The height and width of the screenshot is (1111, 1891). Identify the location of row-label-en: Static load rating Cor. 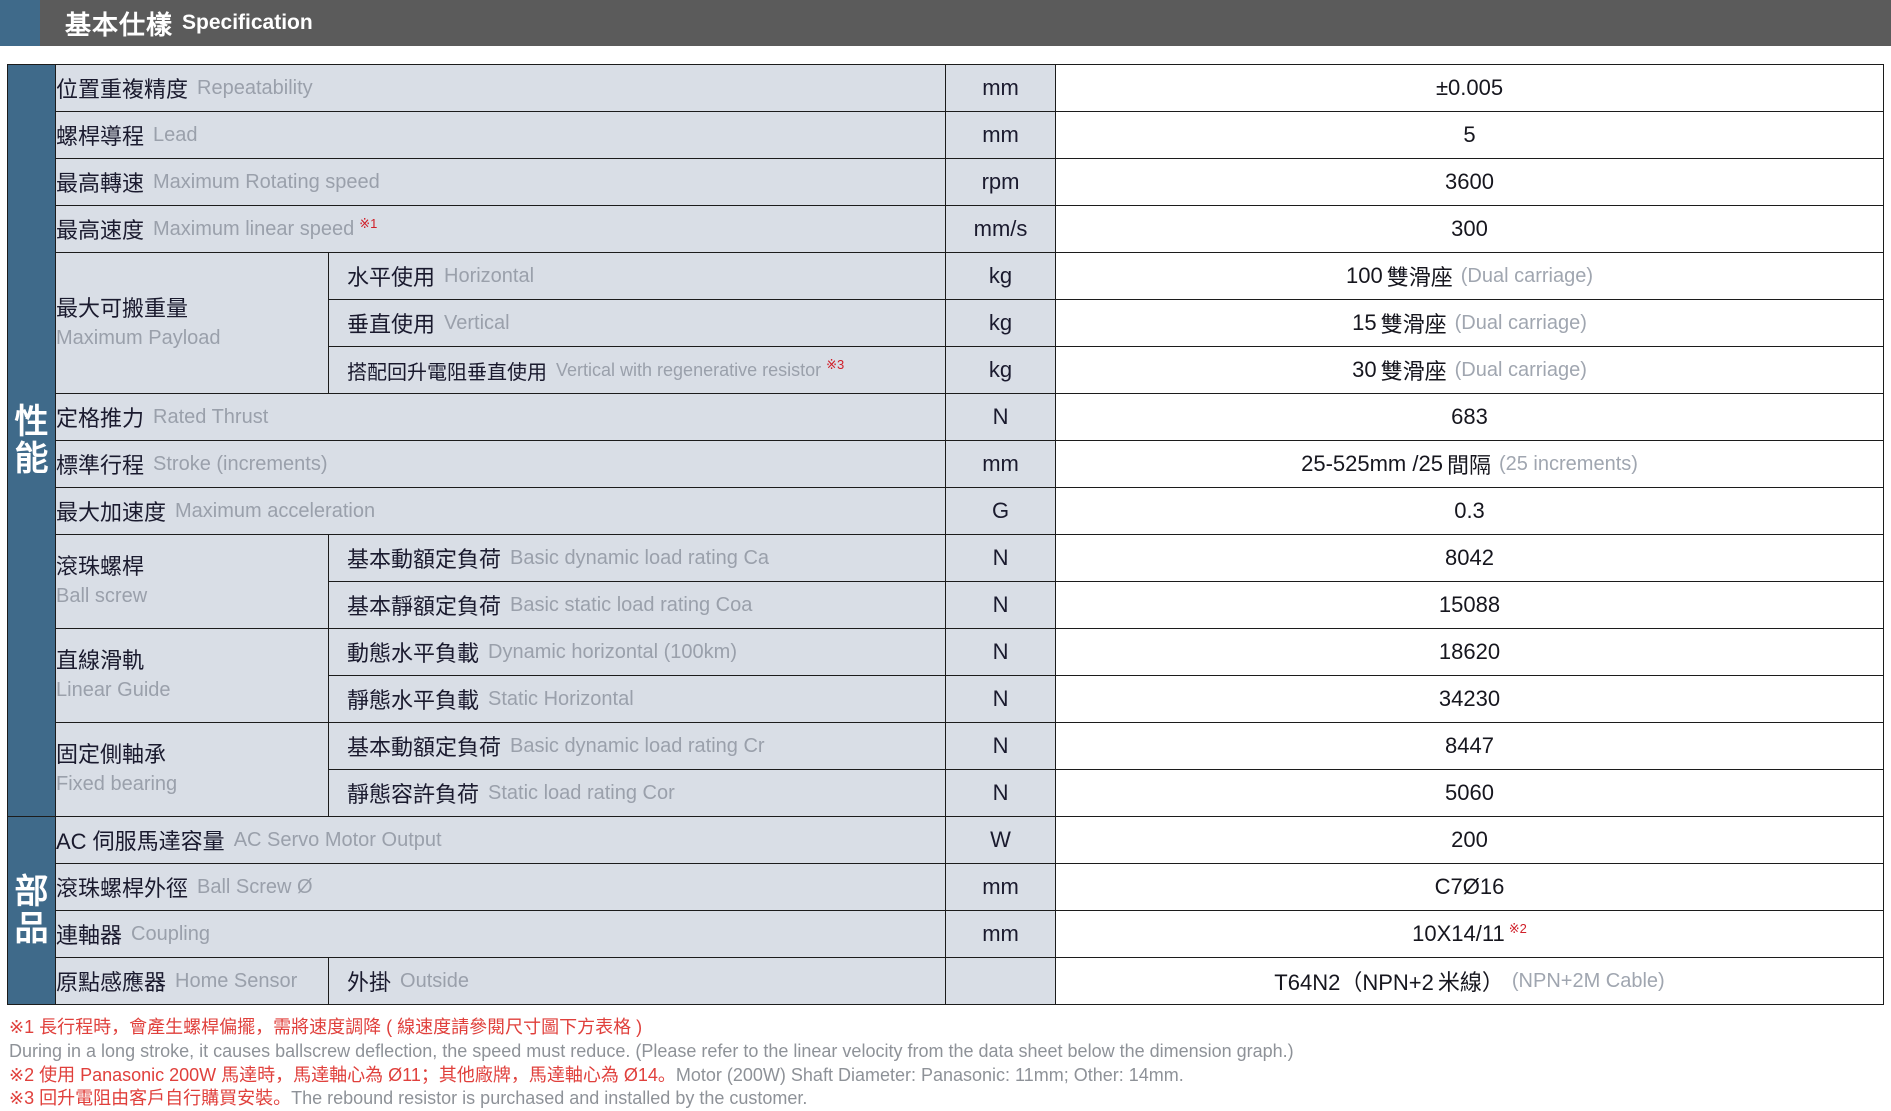
(581, 792).